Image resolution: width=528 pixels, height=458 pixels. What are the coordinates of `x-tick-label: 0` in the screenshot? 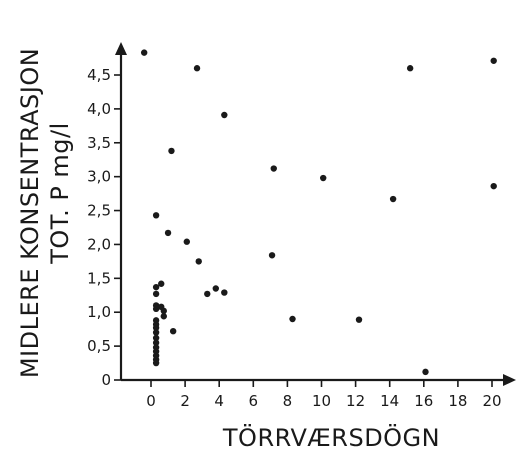 It's located at (151, 401).